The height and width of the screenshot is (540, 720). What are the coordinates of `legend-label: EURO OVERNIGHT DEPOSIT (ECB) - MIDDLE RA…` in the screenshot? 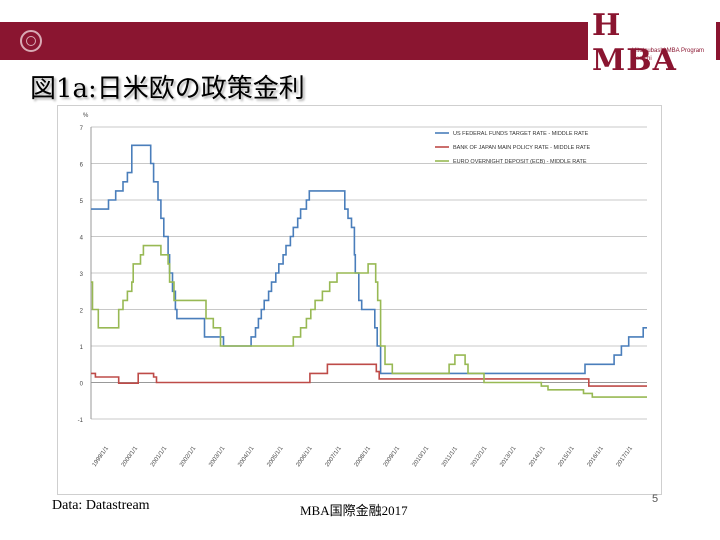 It's located at (520, 162).